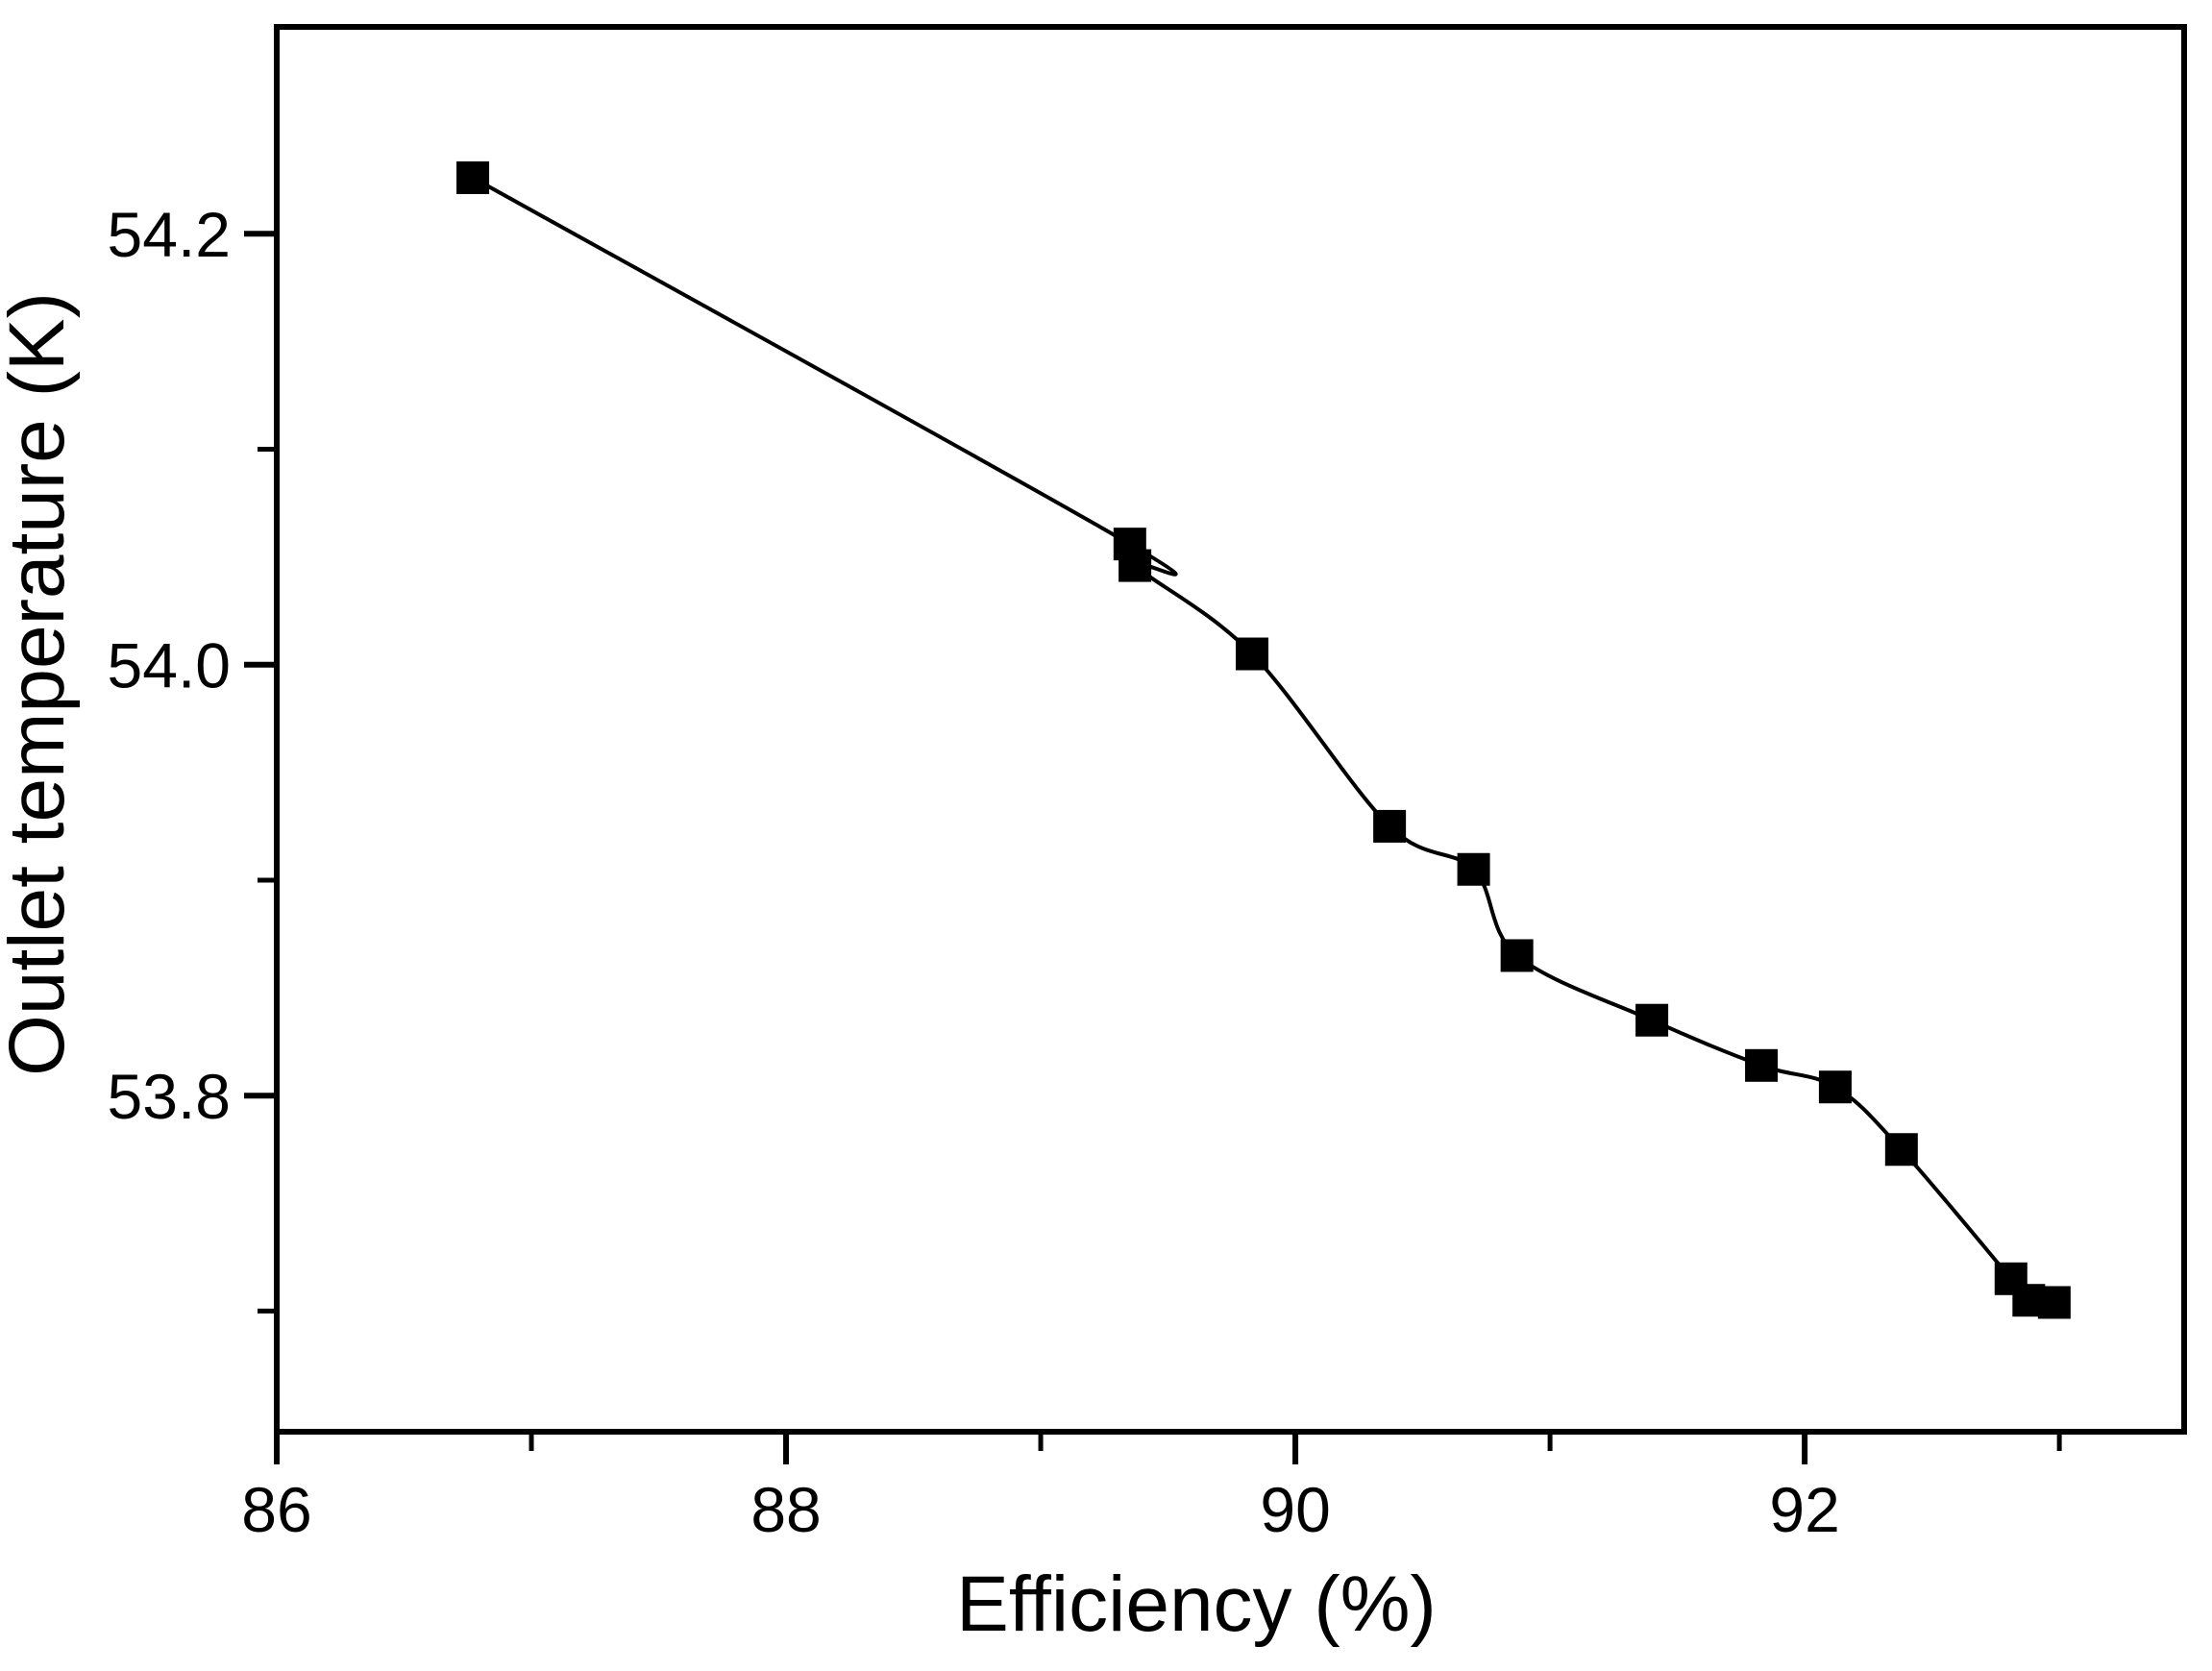 The image size is (2212, 1671). Describe the element at coordinates (1196, 1604) in the screenshot. I see `x-axis-title: Efficiency (%)` at that location.